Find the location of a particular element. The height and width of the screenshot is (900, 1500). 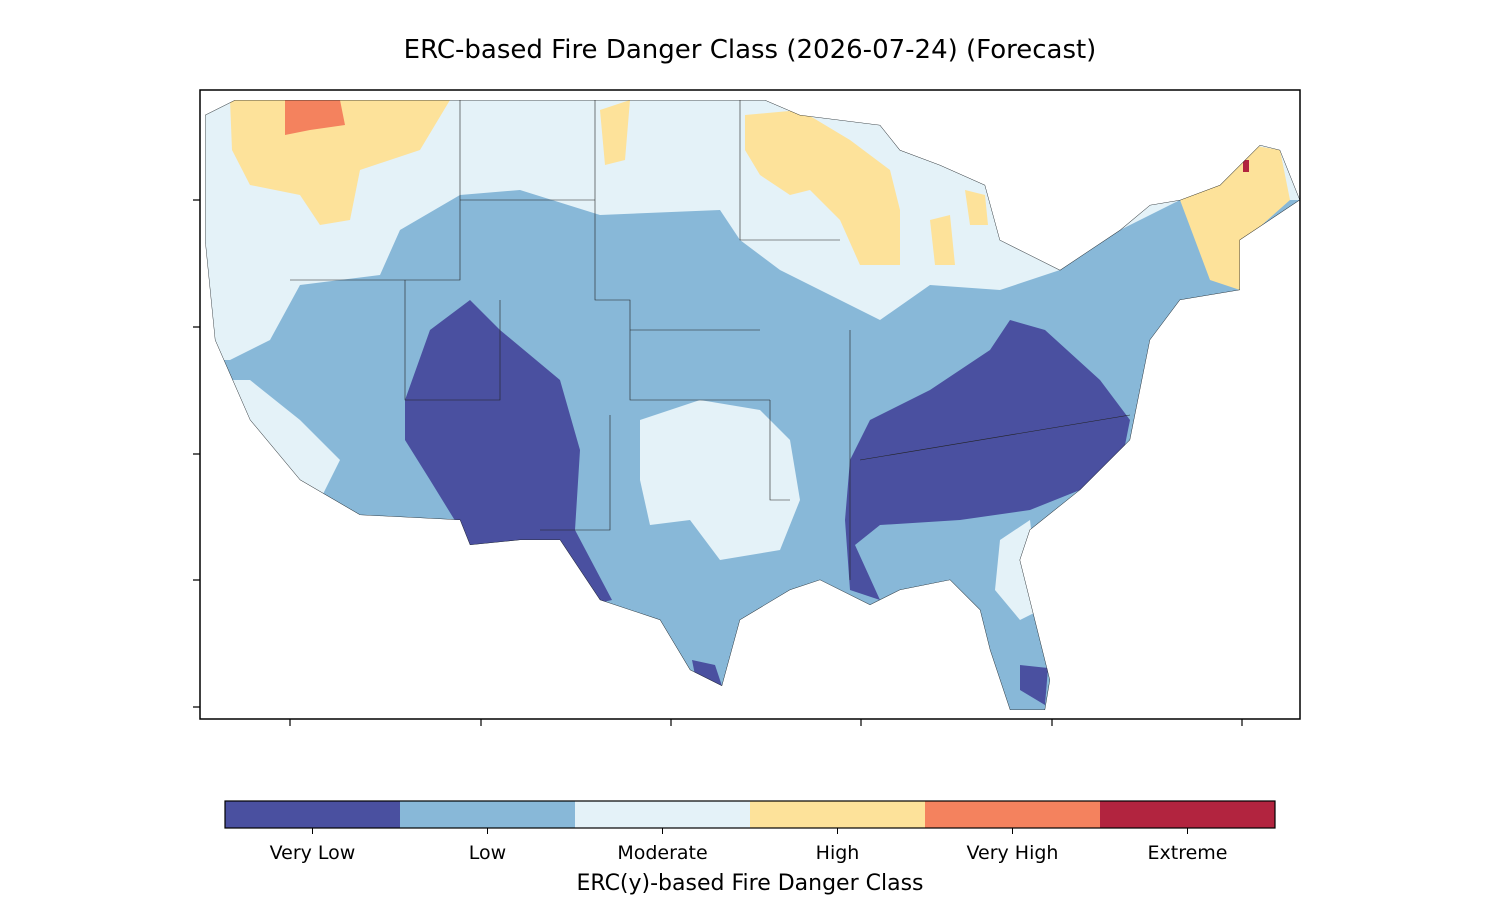

colorbar-label: Very Low is located at coordinates (313, 853).